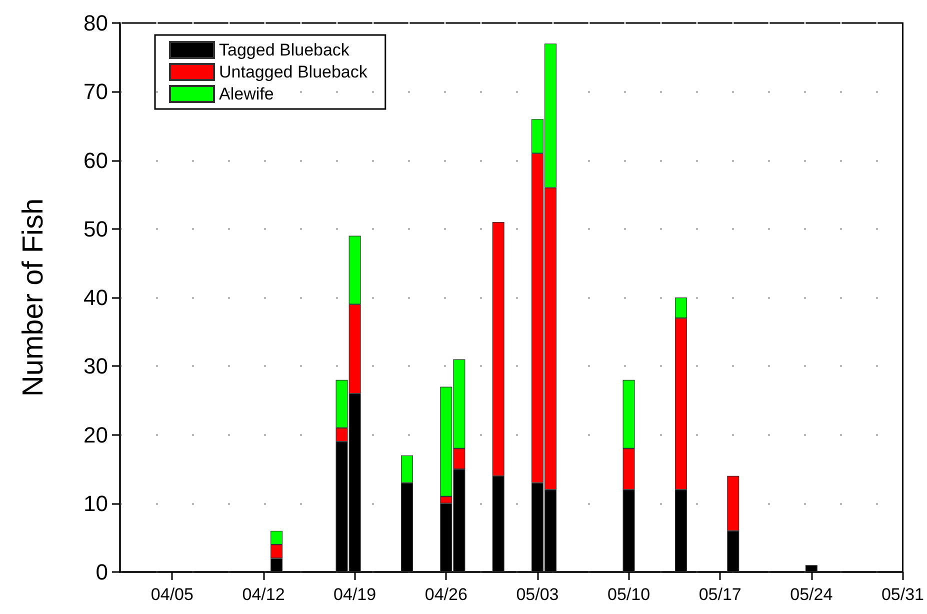  What do you see at coordinates (96, 435) in the screenshot?
I see `y-tick-label: 20` at bounding box center [96, 435].